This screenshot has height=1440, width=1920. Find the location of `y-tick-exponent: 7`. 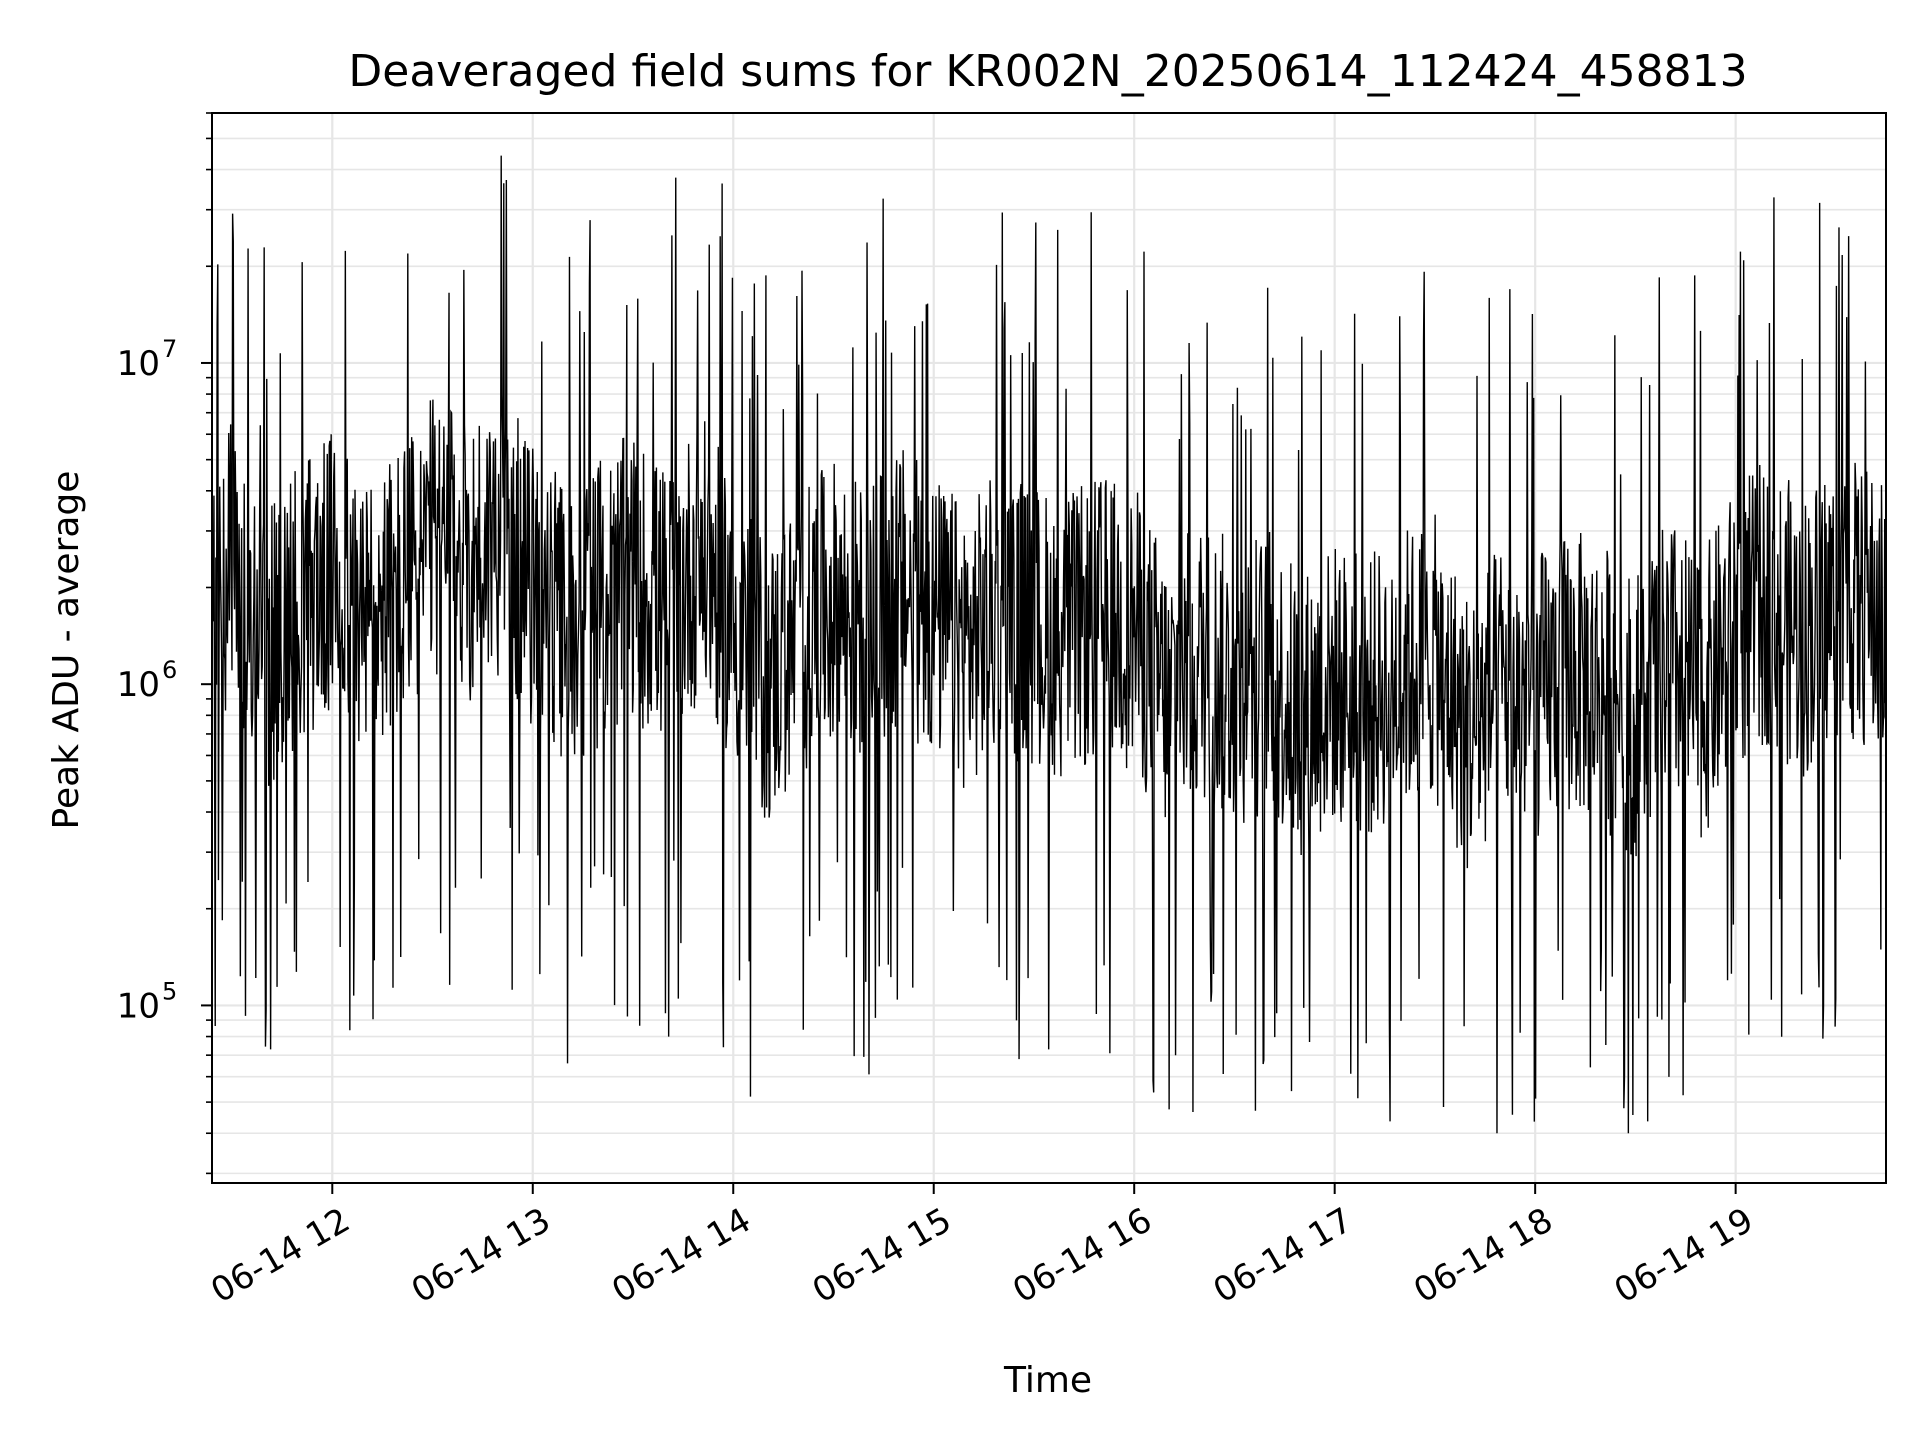

y-tick-exponent: 7 is located at coordinates (169, 349).